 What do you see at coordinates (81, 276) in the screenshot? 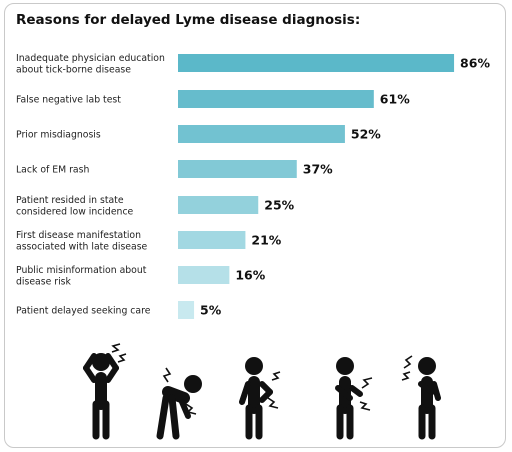
I see `category-label: Public misinformation about disease risk` at bounding box center [81, 276].